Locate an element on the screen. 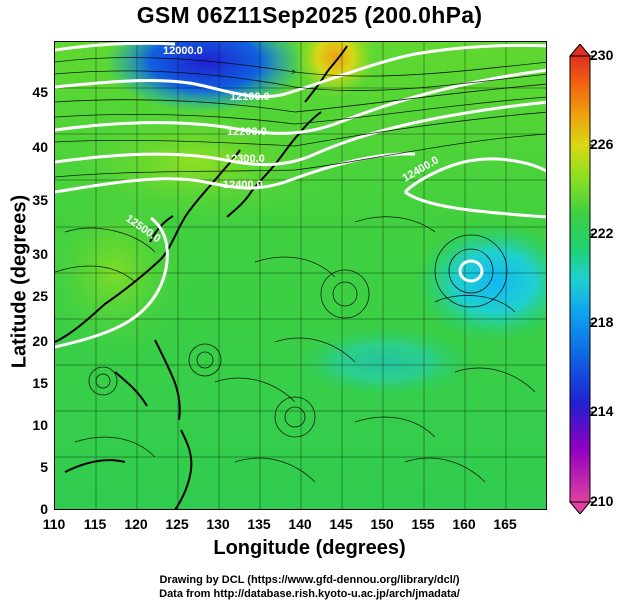 The height and width of the screenshot is (605, 619). y-tick-label: 45 is located at coordinates (40, 92).